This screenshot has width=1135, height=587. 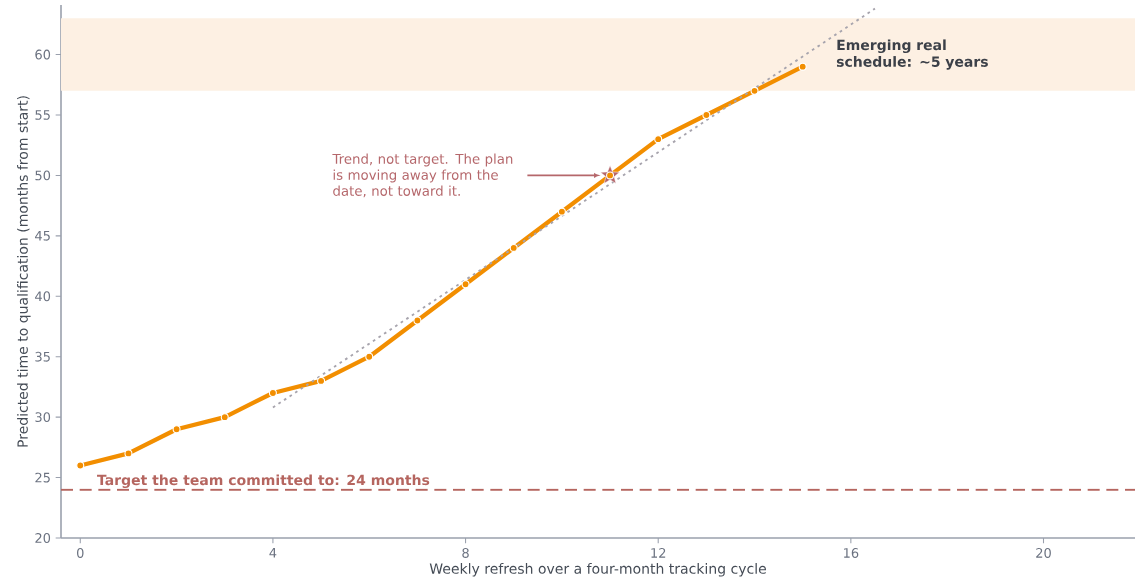 I want to click on y-tick-label: 45, so click(x=42, y=236).